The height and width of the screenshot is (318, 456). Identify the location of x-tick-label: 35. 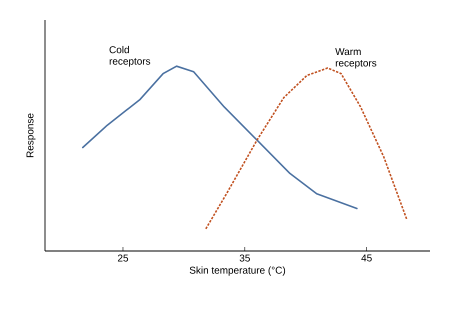
(245, 258).